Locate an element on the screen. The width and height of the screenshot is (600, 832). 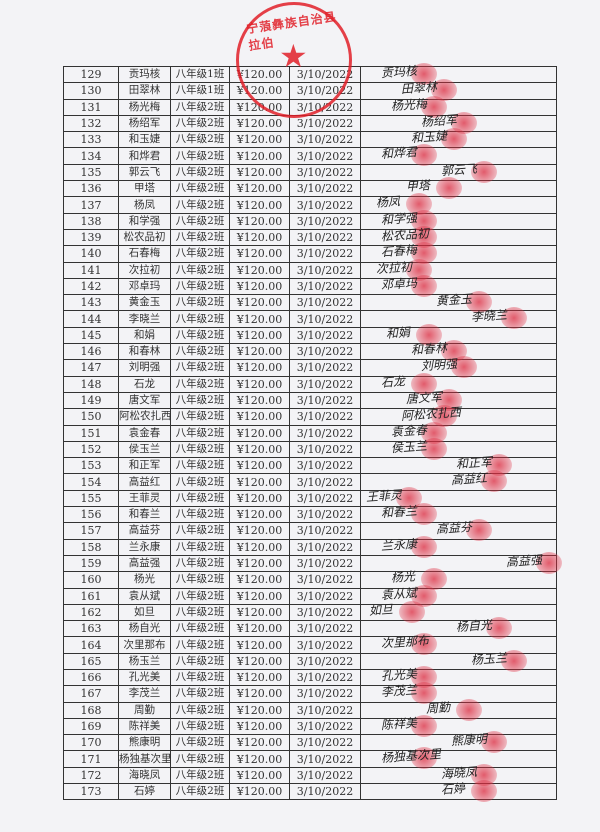
signature-cell: 石龙 is located at coordinates (458, 383).